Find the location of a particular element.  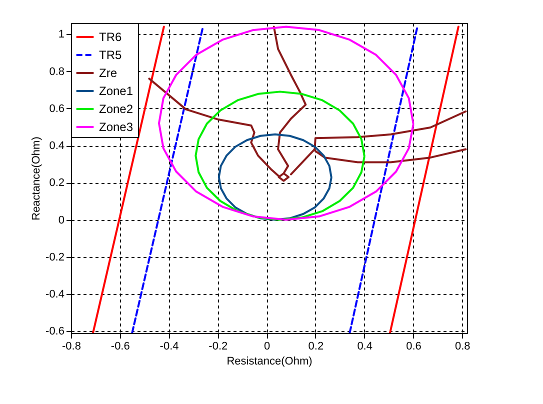

x-tick-label: 0.6 is located at coordinates (414, 346).